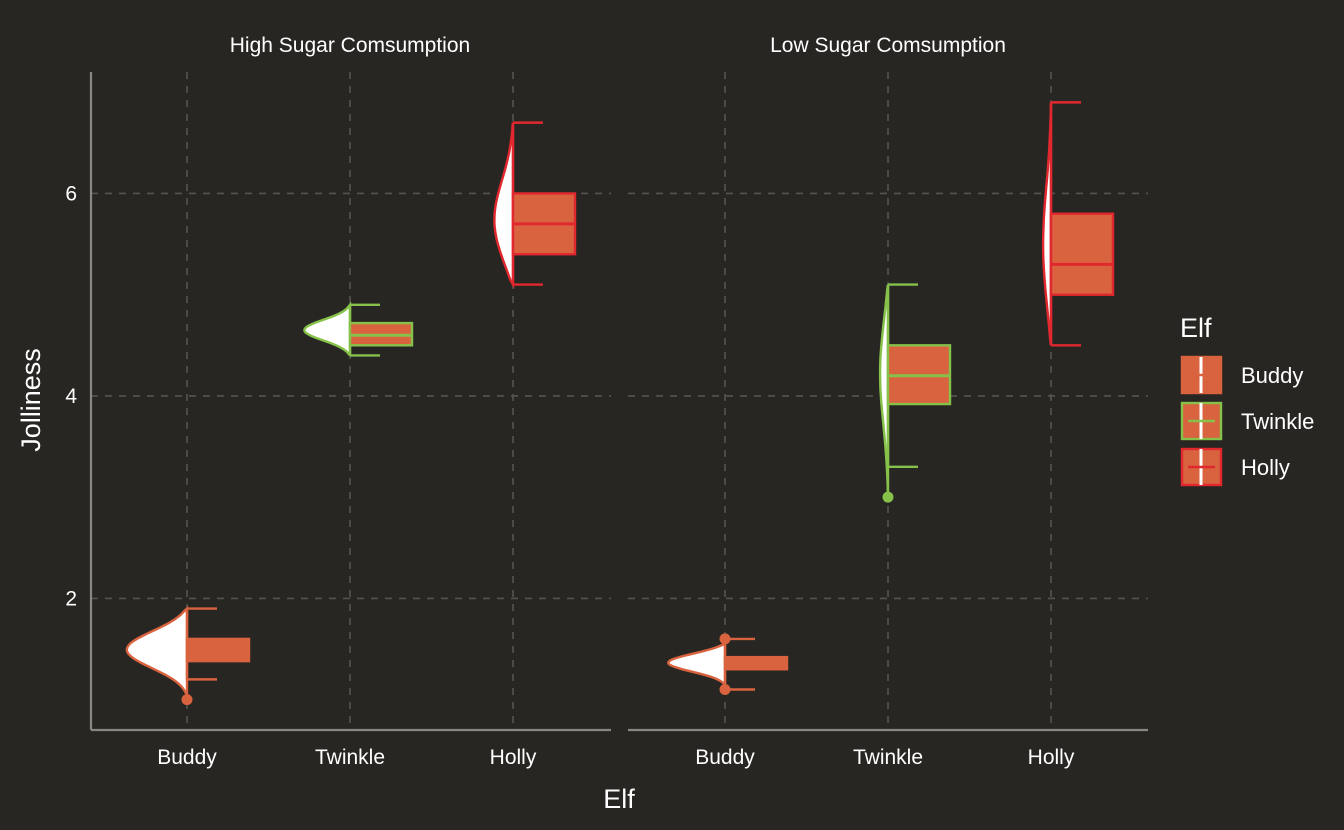  What do you see at coordinates (1277, 421) in the screenshot?
I see `legend-label: Twinkle` at bounding box center [1277, 421].